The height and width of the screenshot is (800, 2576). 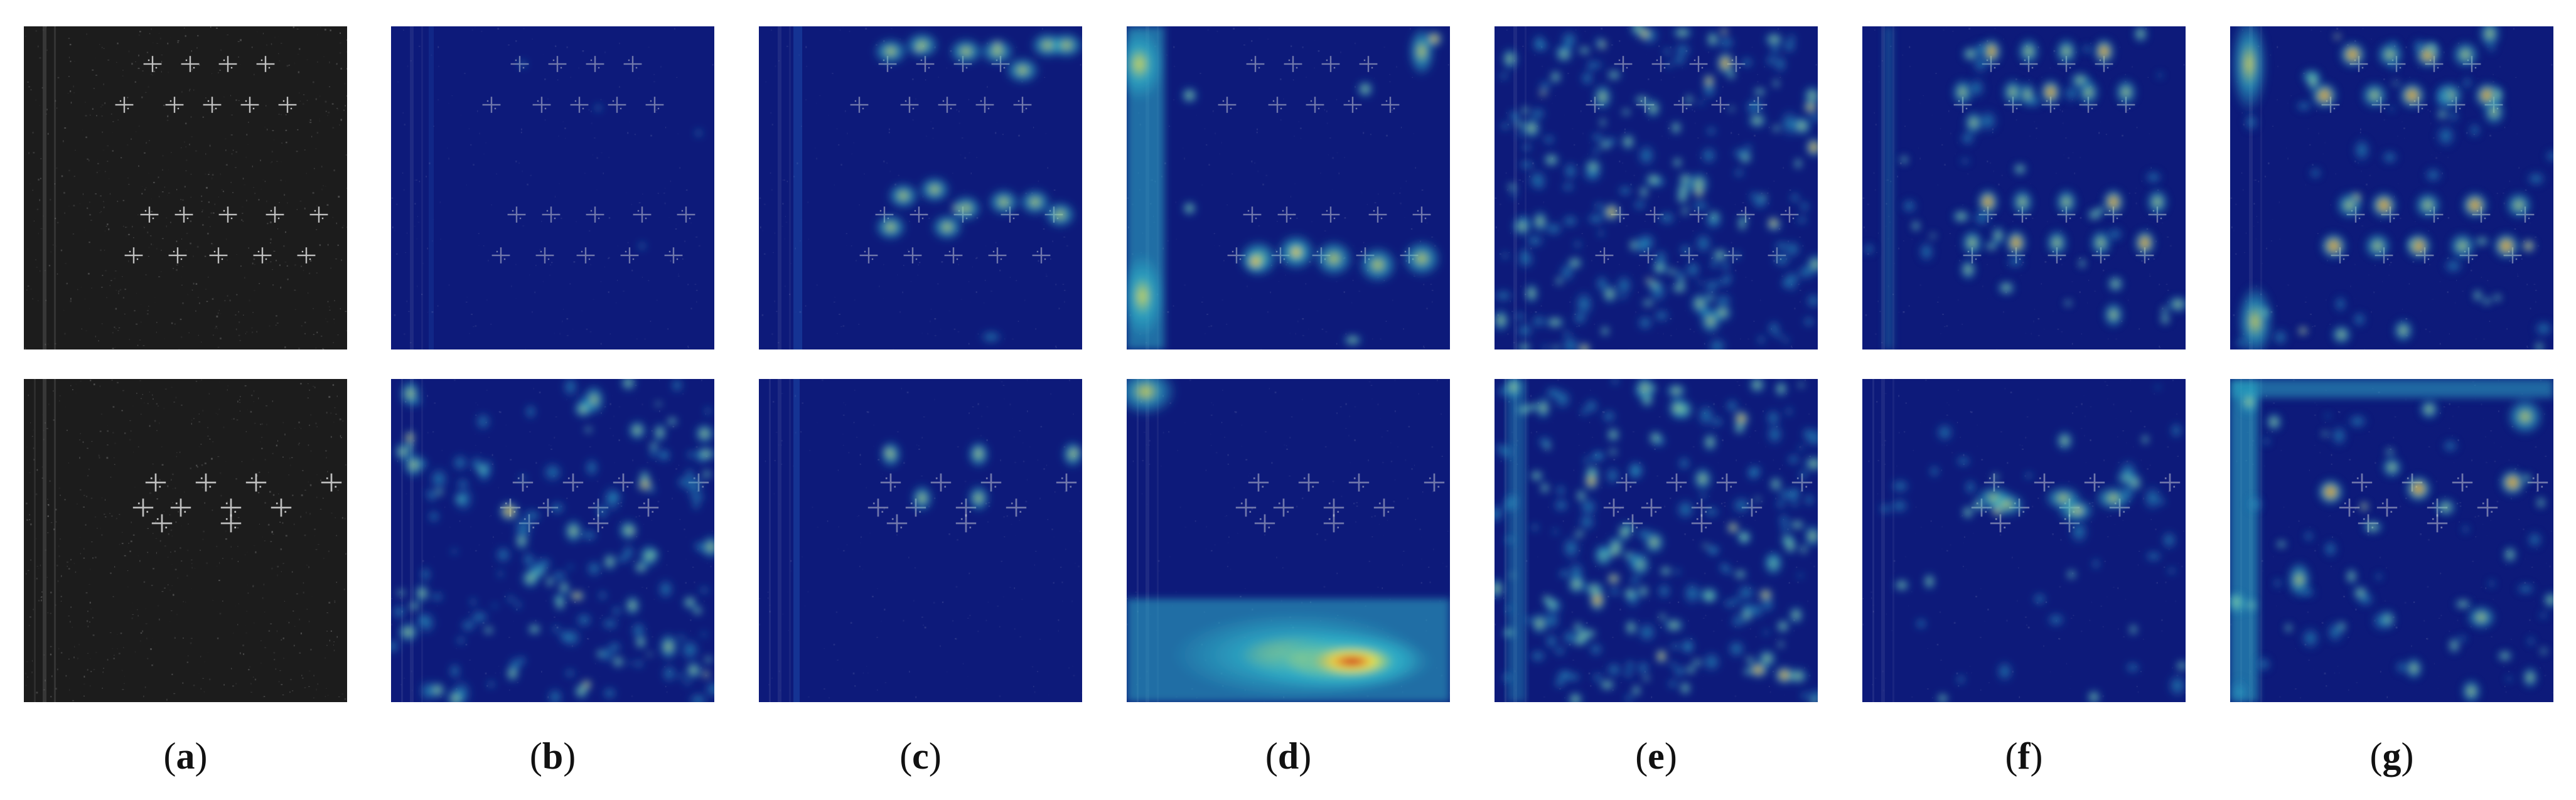 I want to click on caption-d: (d), so click(x=1288, y=756).